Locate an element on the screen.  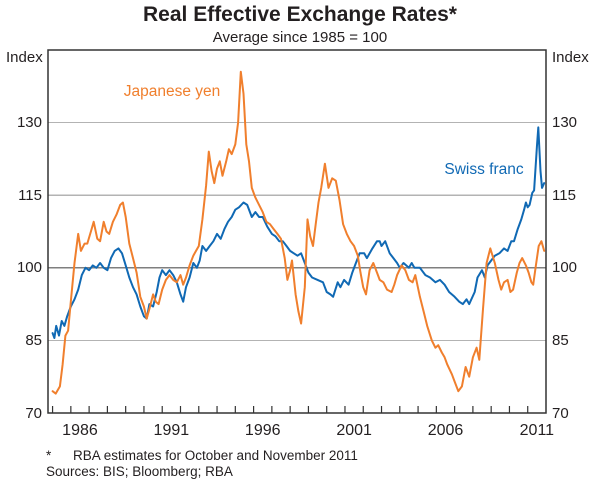
y-axis-unit-right: Index is located at coordinates (570, 57).